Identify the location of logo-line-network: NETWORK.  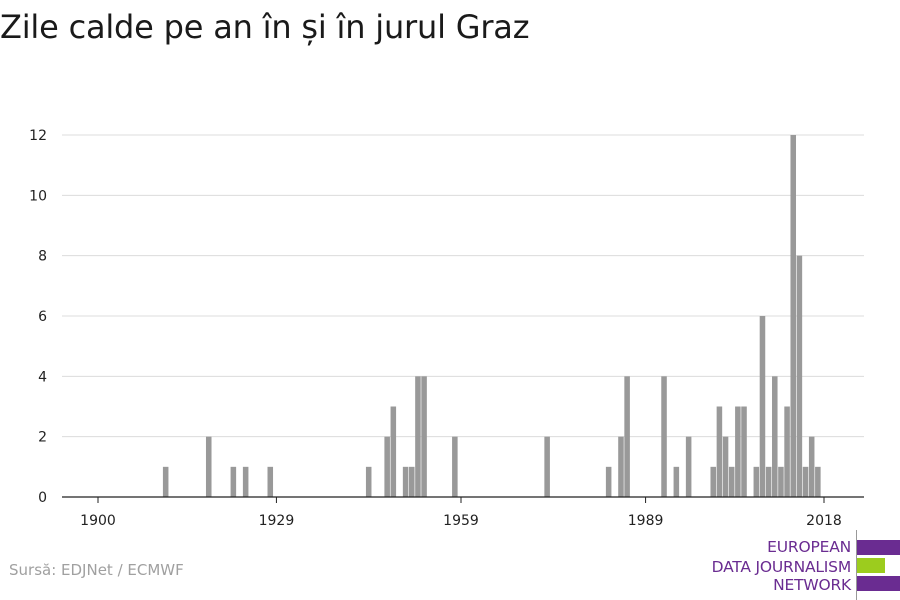
(812, 585).